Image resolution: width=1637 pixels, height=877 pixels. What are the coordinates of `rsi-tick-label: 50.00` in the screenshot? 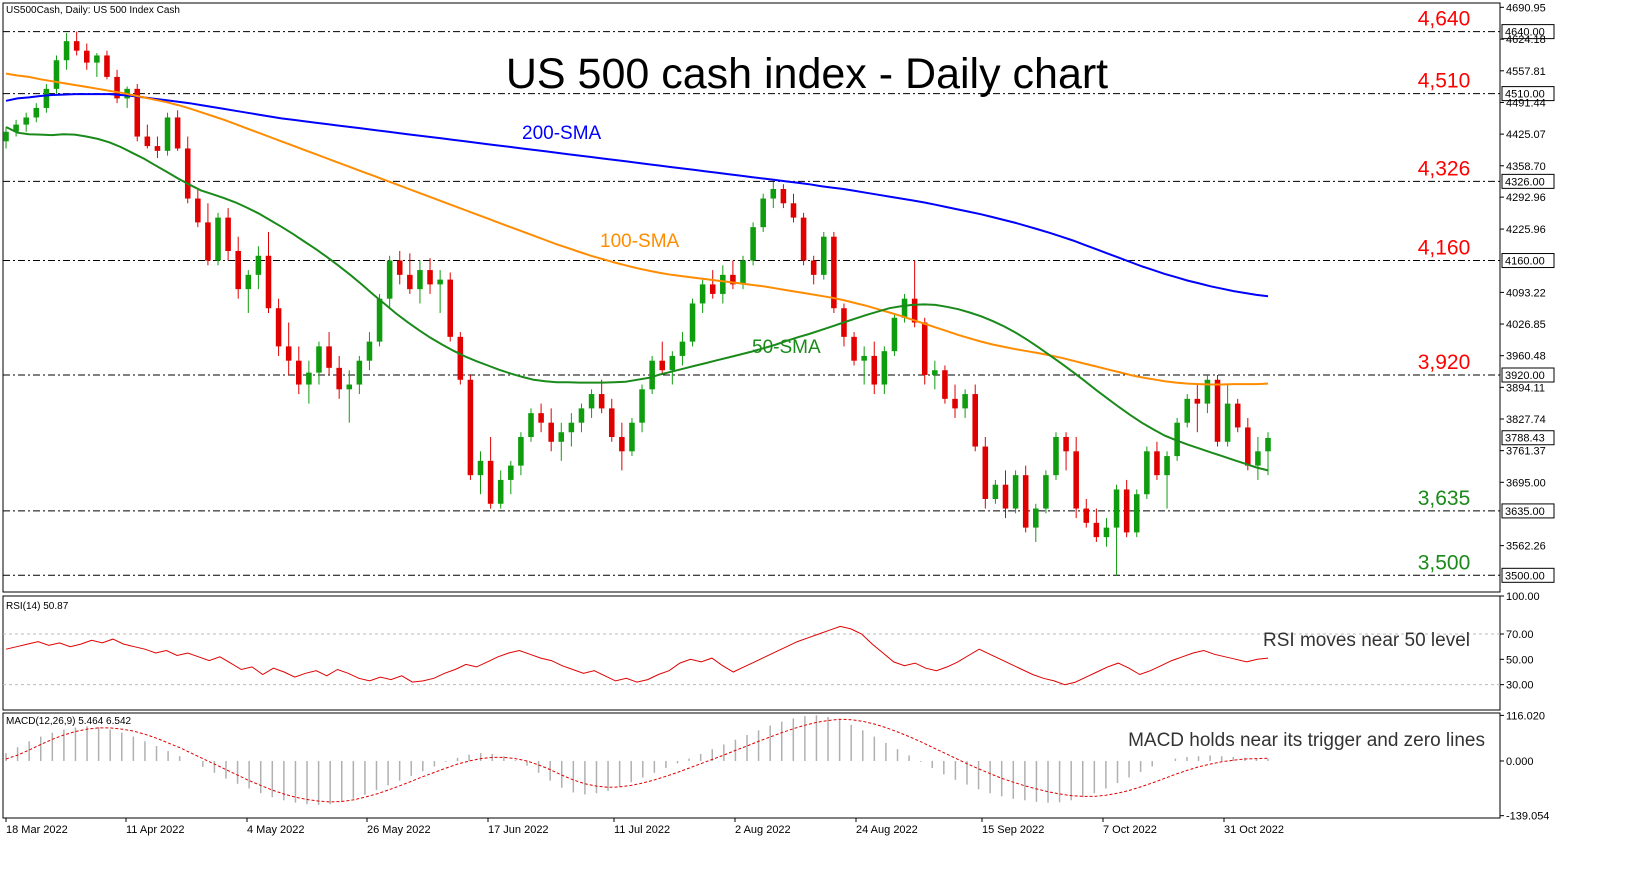 It's located at (1520, 660).